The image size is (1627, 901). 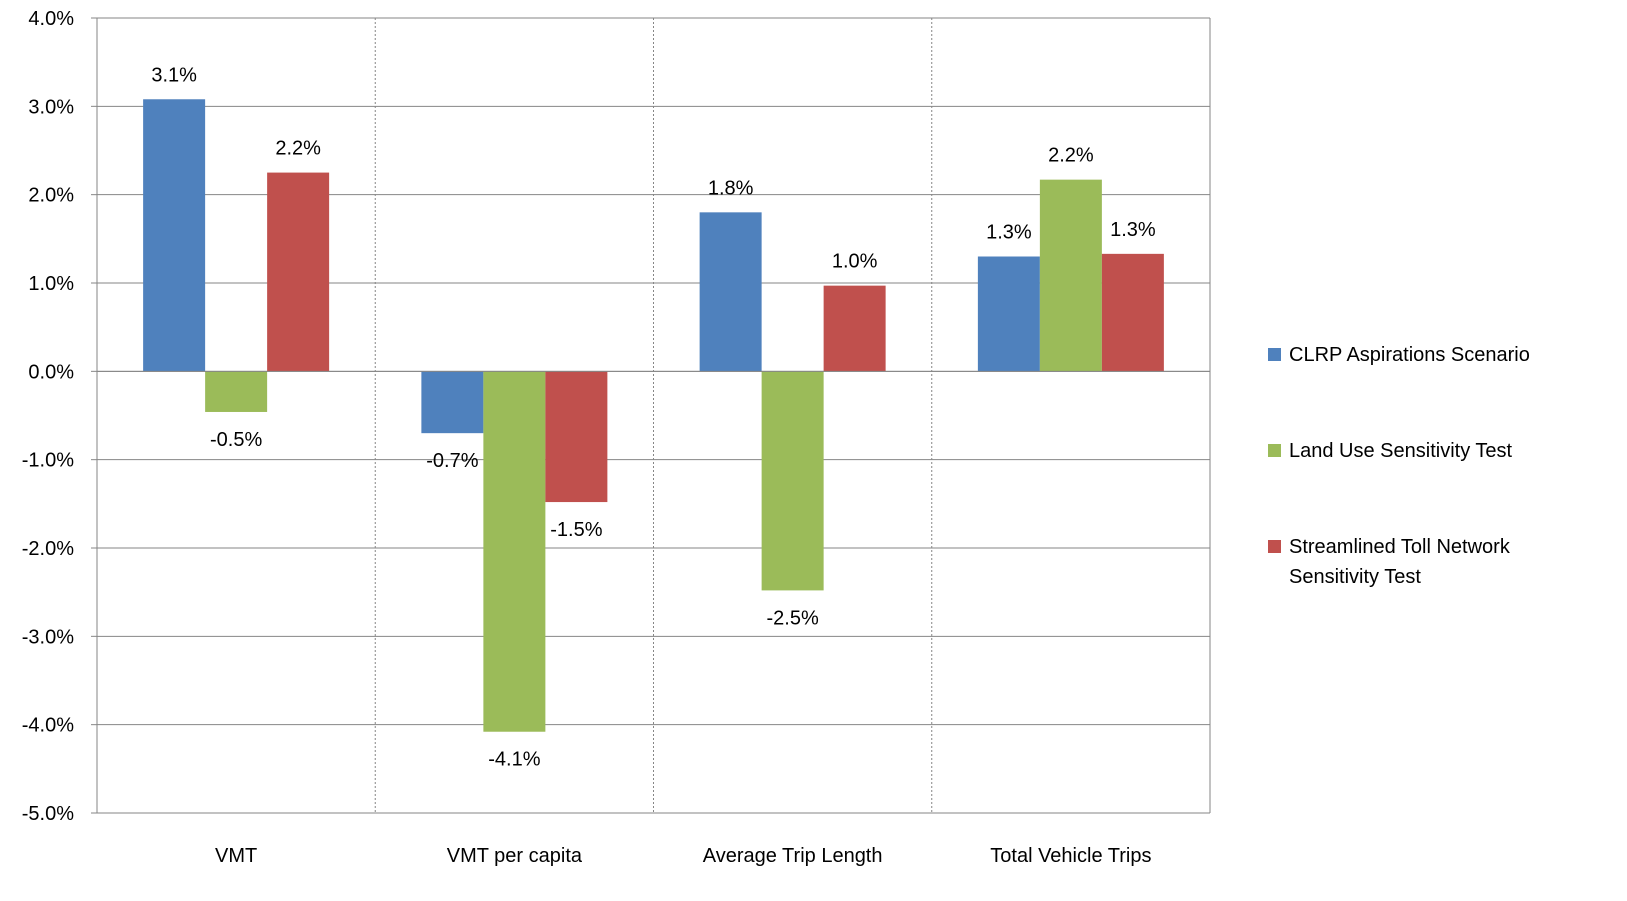 I want to click on data-label: 1.8%, so click(x=731, y=188).